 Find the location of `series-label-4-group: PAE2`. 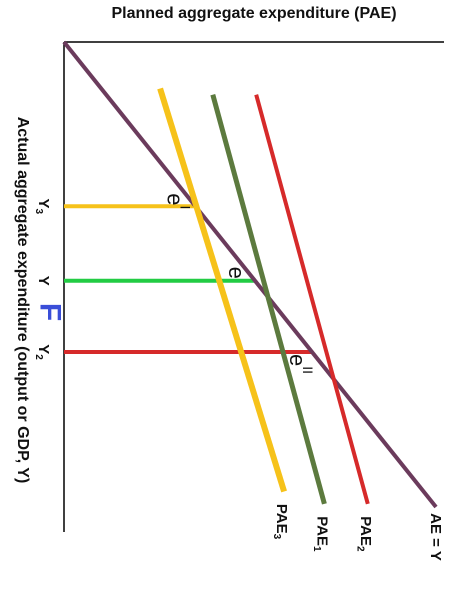

series-label-4-group: PAE2 is located at coordinates (364, 534).